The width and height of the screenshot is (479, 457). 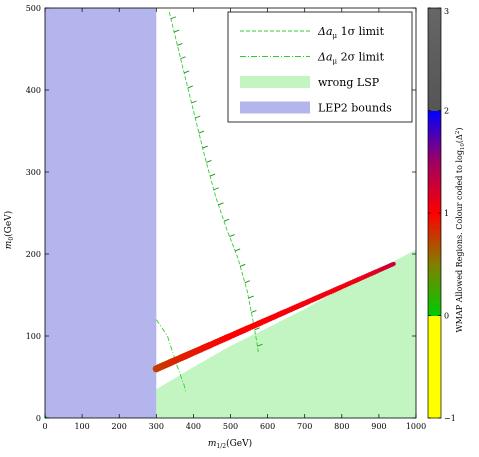 I want to click on y-axis-label: m0(GeV), so click(x=9, y=230).